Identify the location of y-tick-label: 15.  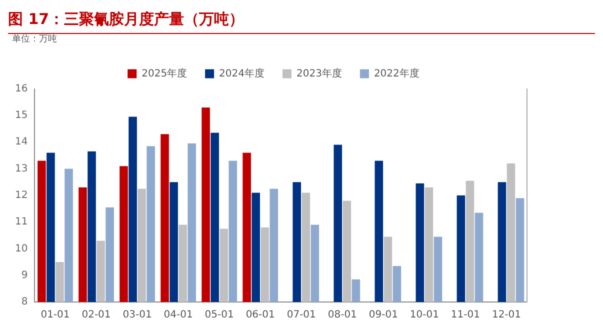
(21, 116).